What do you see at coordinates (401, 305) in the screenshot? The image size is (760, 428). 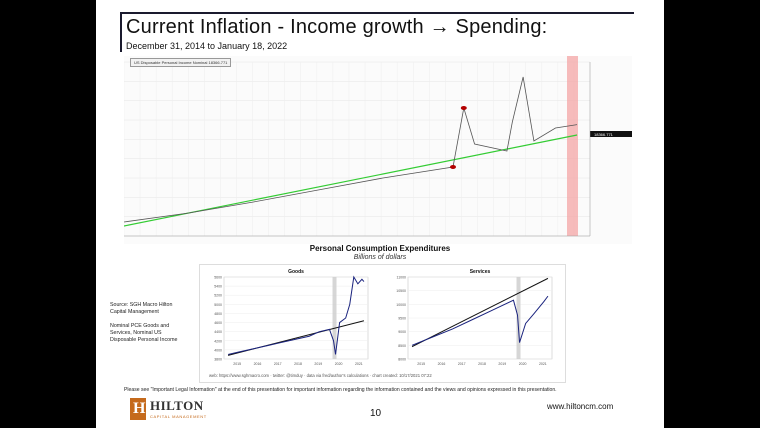 I see `y-tick-label: 10000` at bounding box center [401, 305].